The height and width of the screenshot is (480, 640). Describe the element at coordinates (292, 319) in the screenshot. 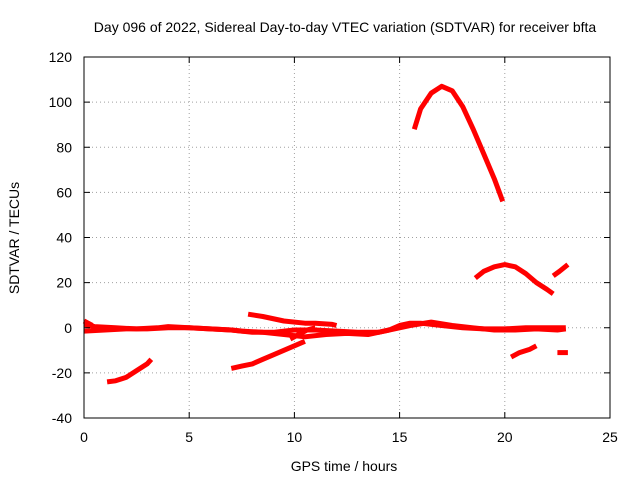

I see `series-descending-arc` at that location.